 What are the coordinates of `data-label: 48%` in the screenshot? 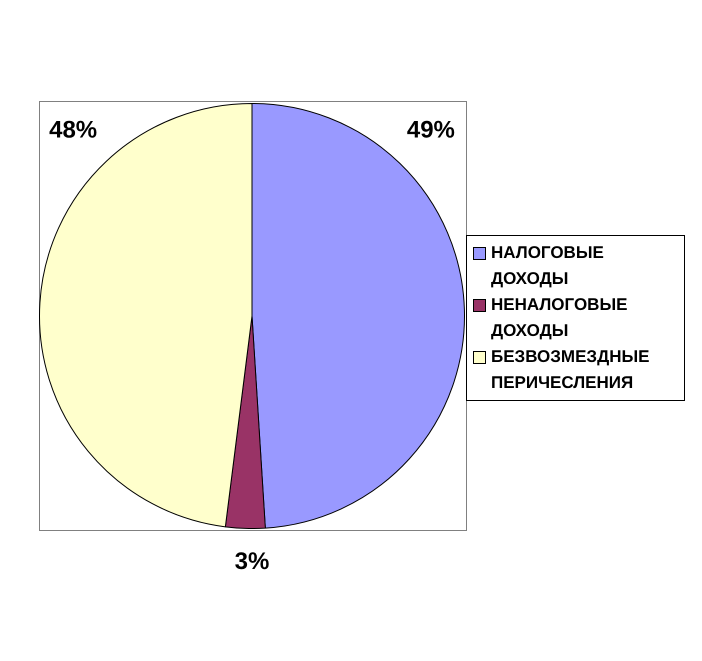 It's located at (73, 130).